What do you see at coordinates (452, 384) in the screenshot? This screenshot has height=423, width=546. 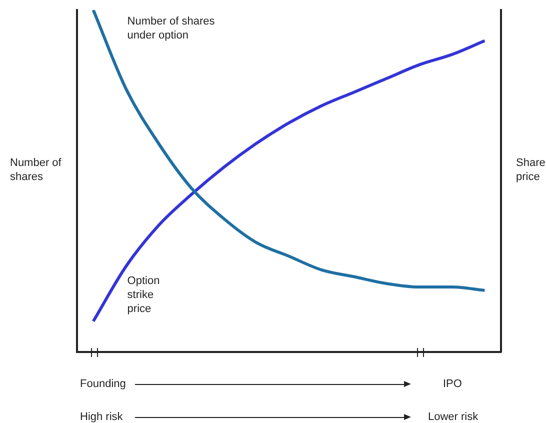 I see `text: IPO` at bounding box center [452, 384].